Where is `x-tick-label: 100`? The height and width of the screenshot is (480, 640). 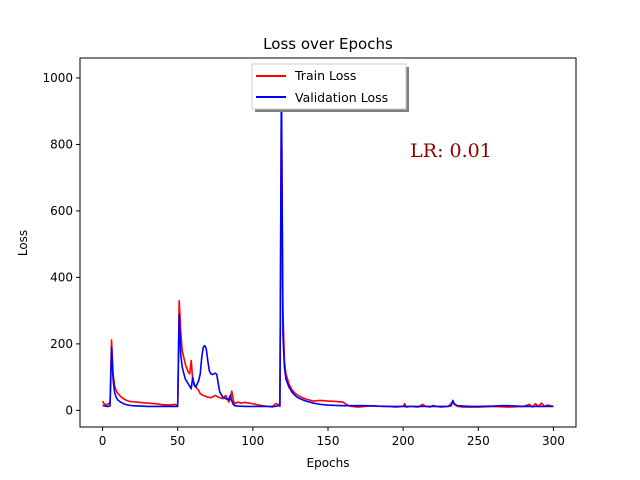 x-tick-label: 100 is located at coordinates (252, 441).